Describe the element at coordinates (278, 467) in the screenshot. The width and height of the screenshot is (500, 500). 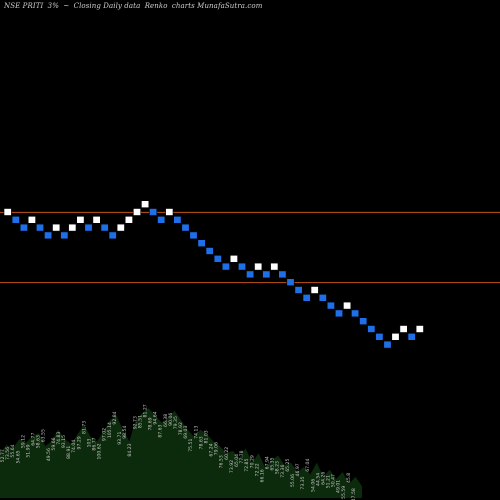
I see `volume-label: 58.23` at that location.